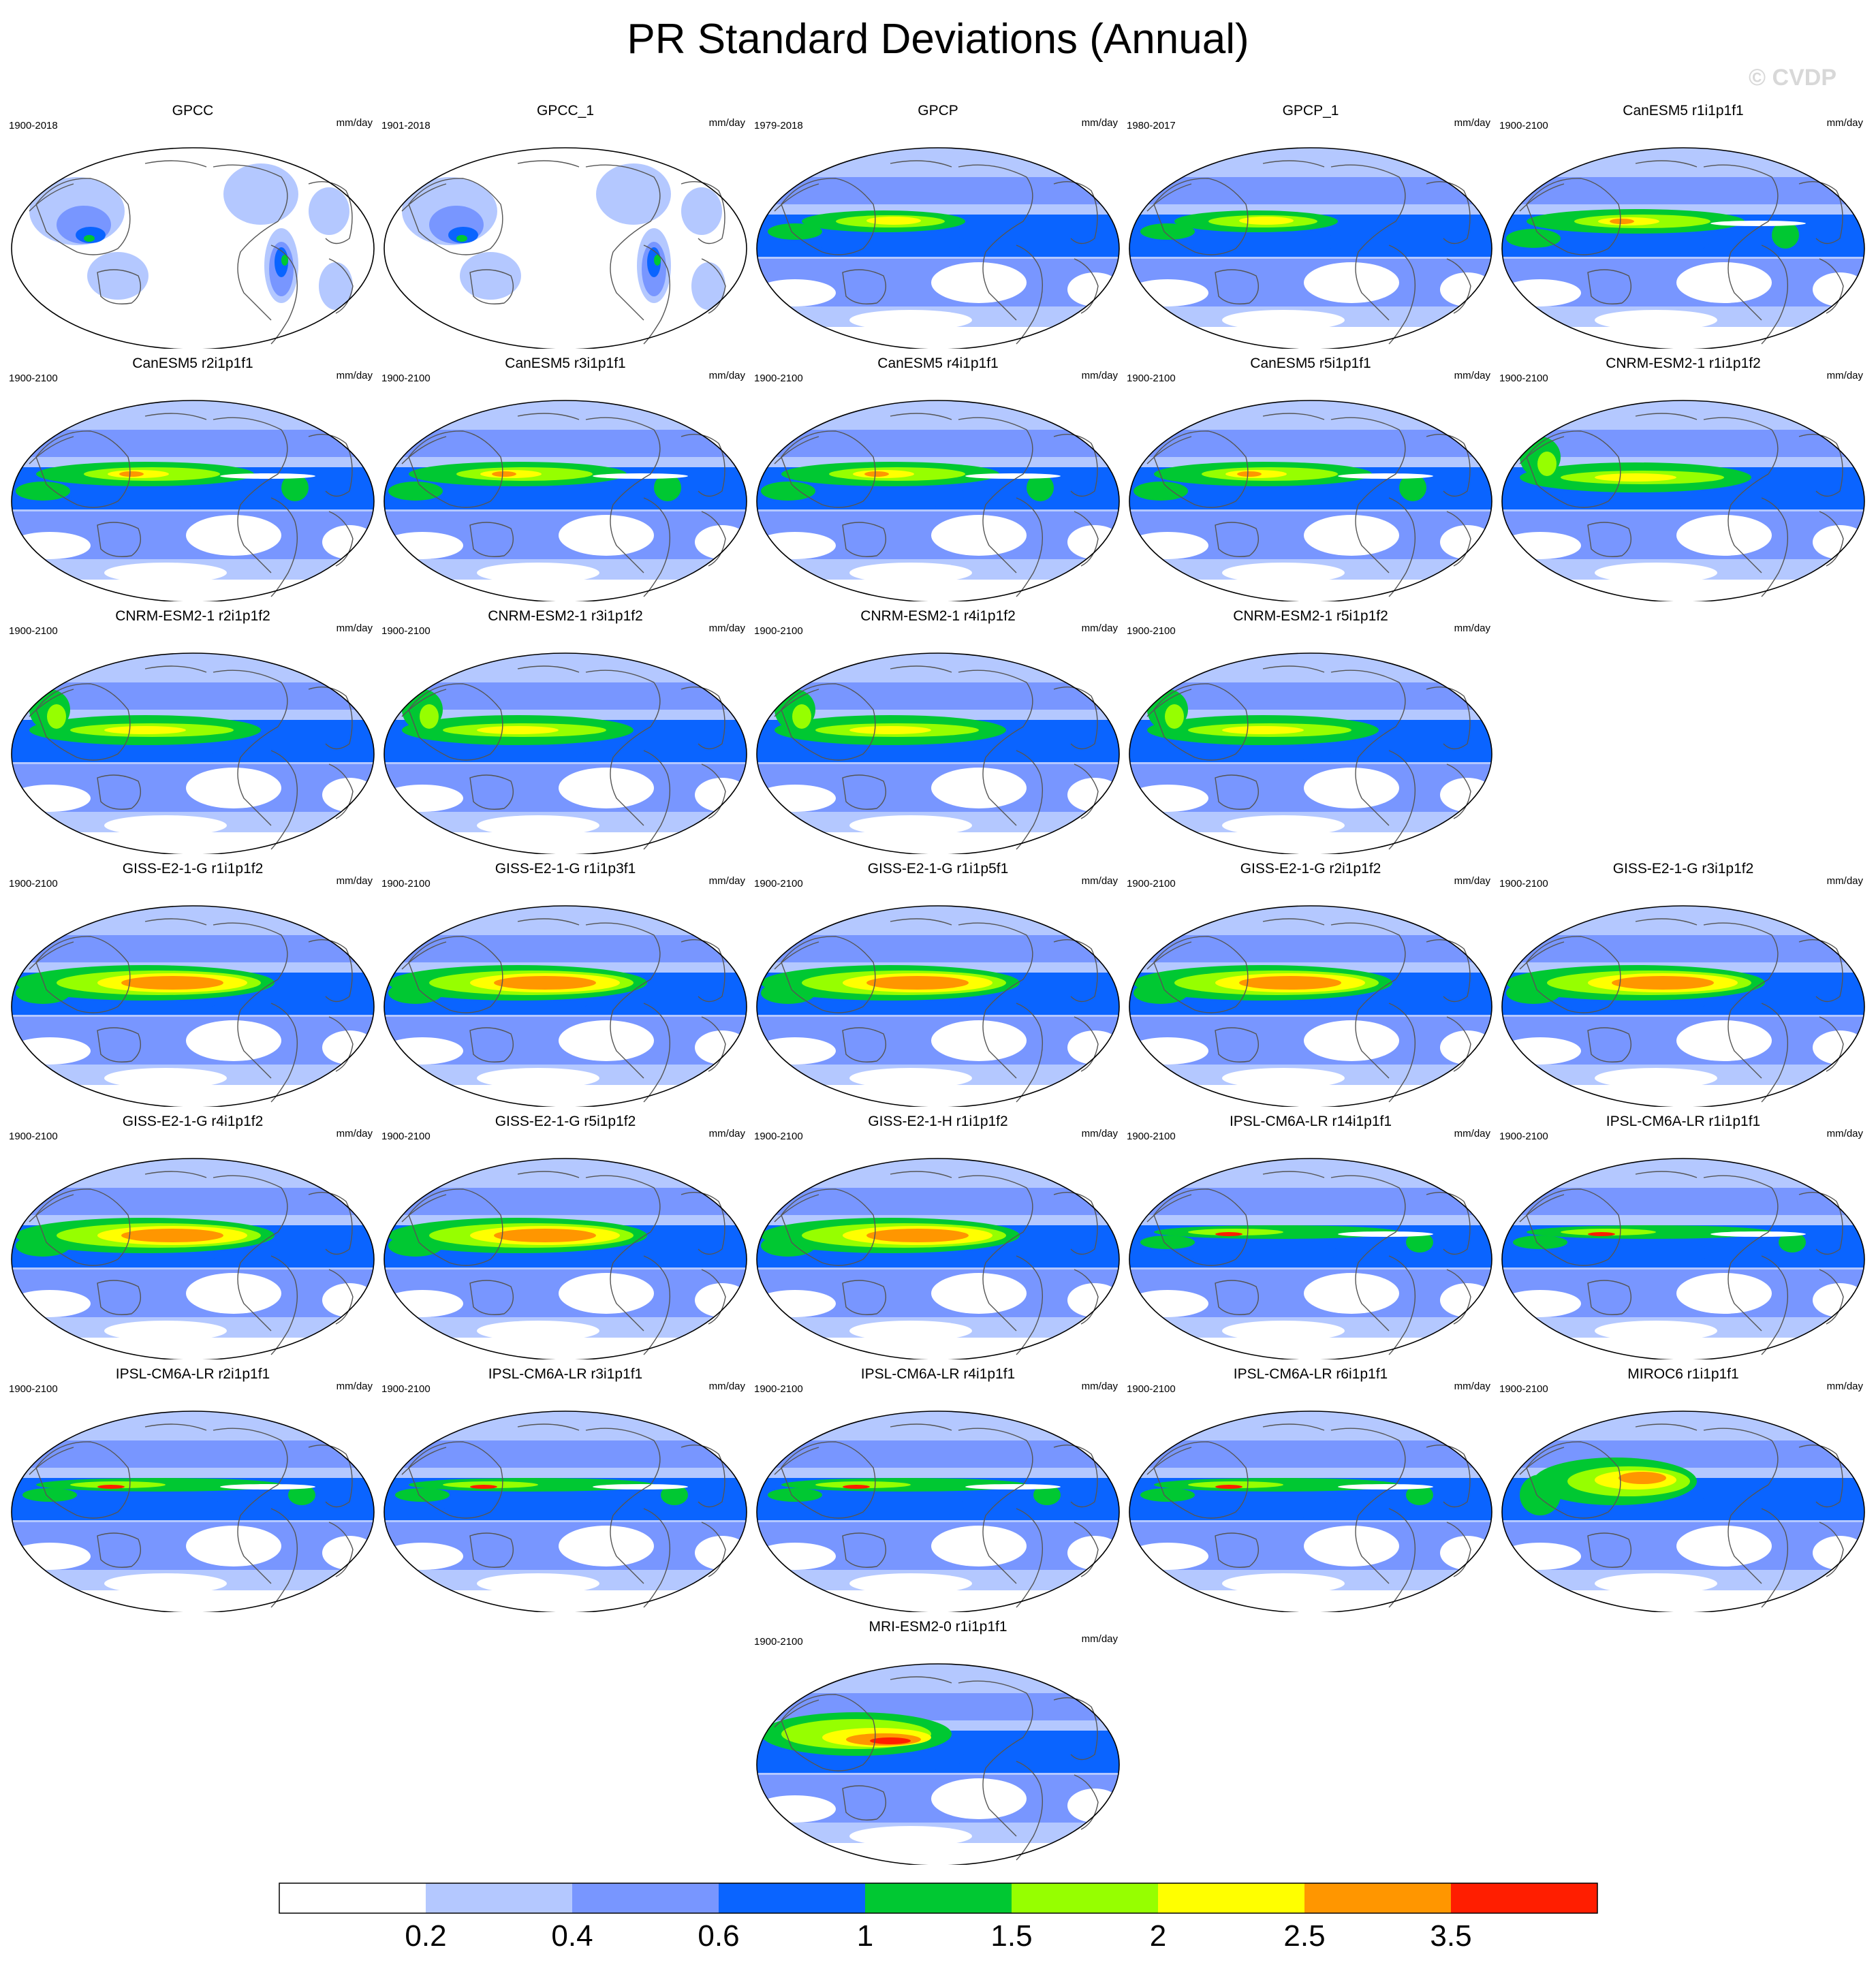 This screenshot has height=1969, width=1876. Describe the element at coordinates (1310, 616) in the screenshot. I see `panel-title: CNRM-ESM2-1 r5i1p1f2` at that location.